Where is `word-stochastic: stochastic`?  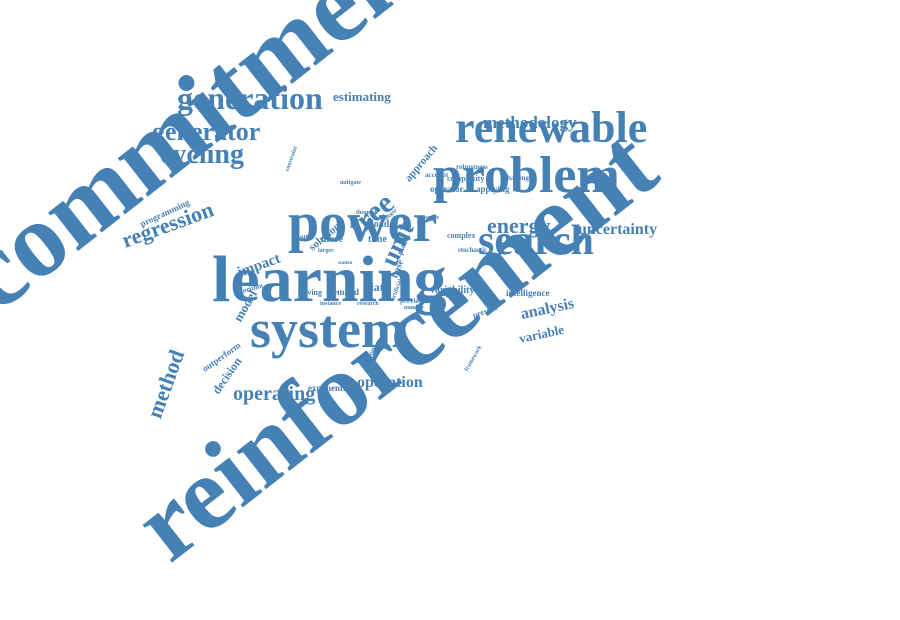
word-stochastic: stochastic is located at coordinates (473, 250).